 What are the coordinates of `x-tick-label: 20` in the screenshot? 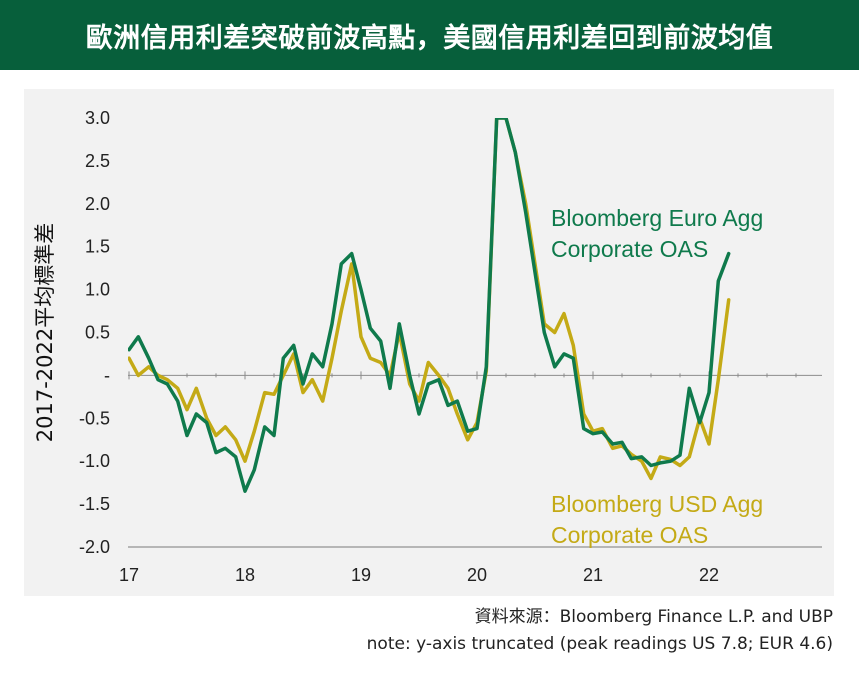 It's located at (477, 575).